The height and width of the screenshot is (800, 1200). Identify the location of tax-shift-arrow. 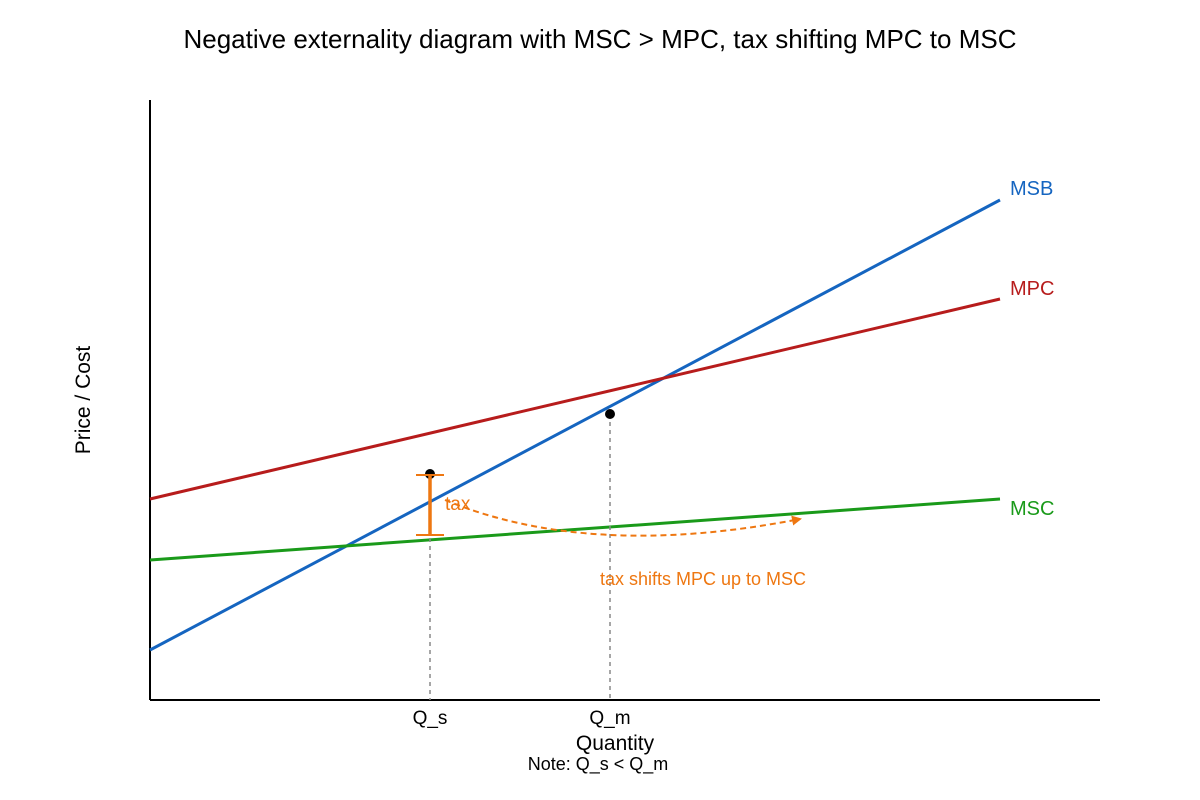
(623, 518).